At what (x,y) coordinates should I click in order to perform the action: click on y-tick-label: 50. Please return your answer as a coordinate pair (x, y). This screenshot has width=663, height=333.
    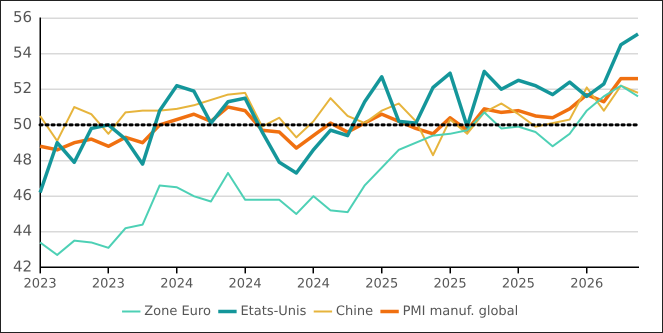
    Looking at the image, I should click on (22, 123).